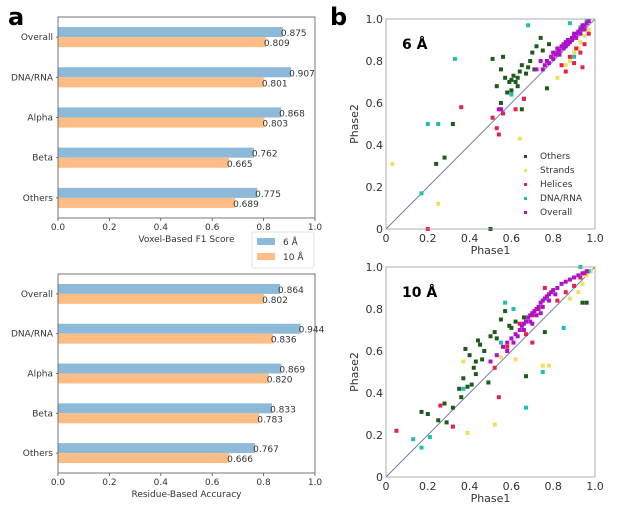 The width and height of the screenshot is (627, 512). I want to click on x-tick-label: 0, so click(386, 486).